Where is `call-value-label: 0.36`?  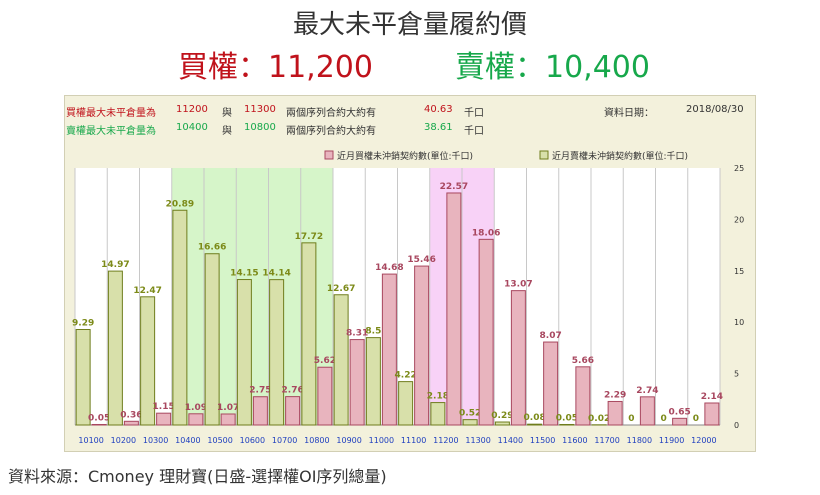
call-value-label: 0.36 is located at coordinates (131, 415).